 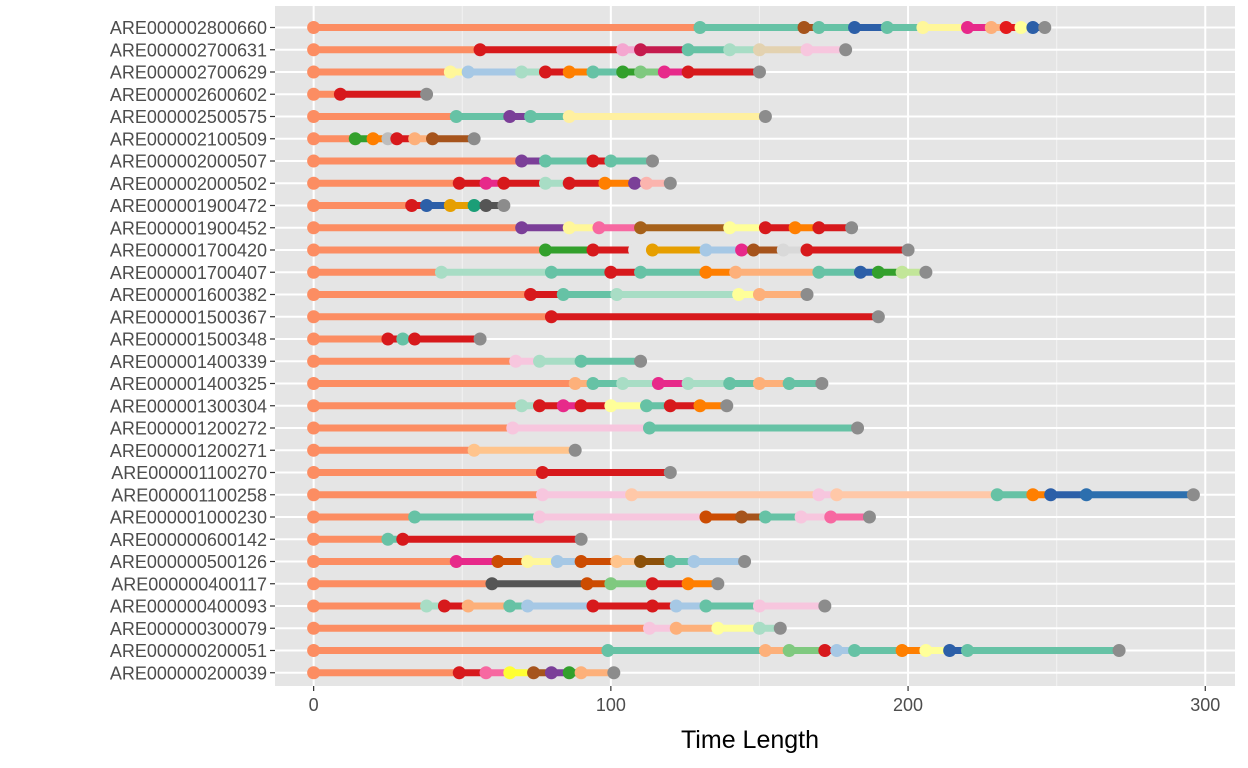 I want to click on track-ARE000001700420, so click(x=611, y=250).